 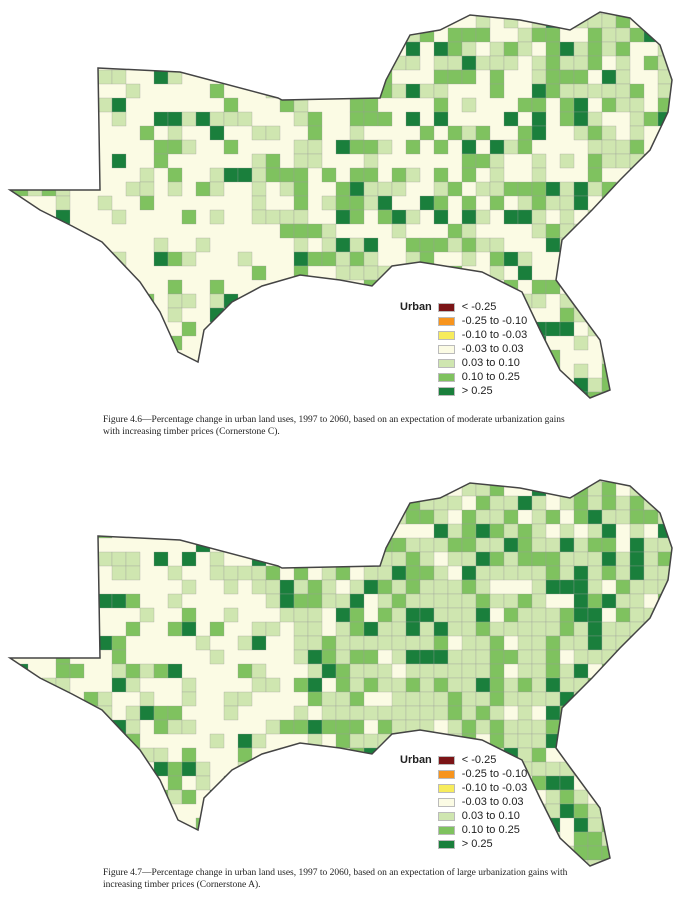 What do you see at coordinates (482, 321) in the screenshot?
I see `legend-item: -0.25 to -0.10` at bounding box center [482, 321].